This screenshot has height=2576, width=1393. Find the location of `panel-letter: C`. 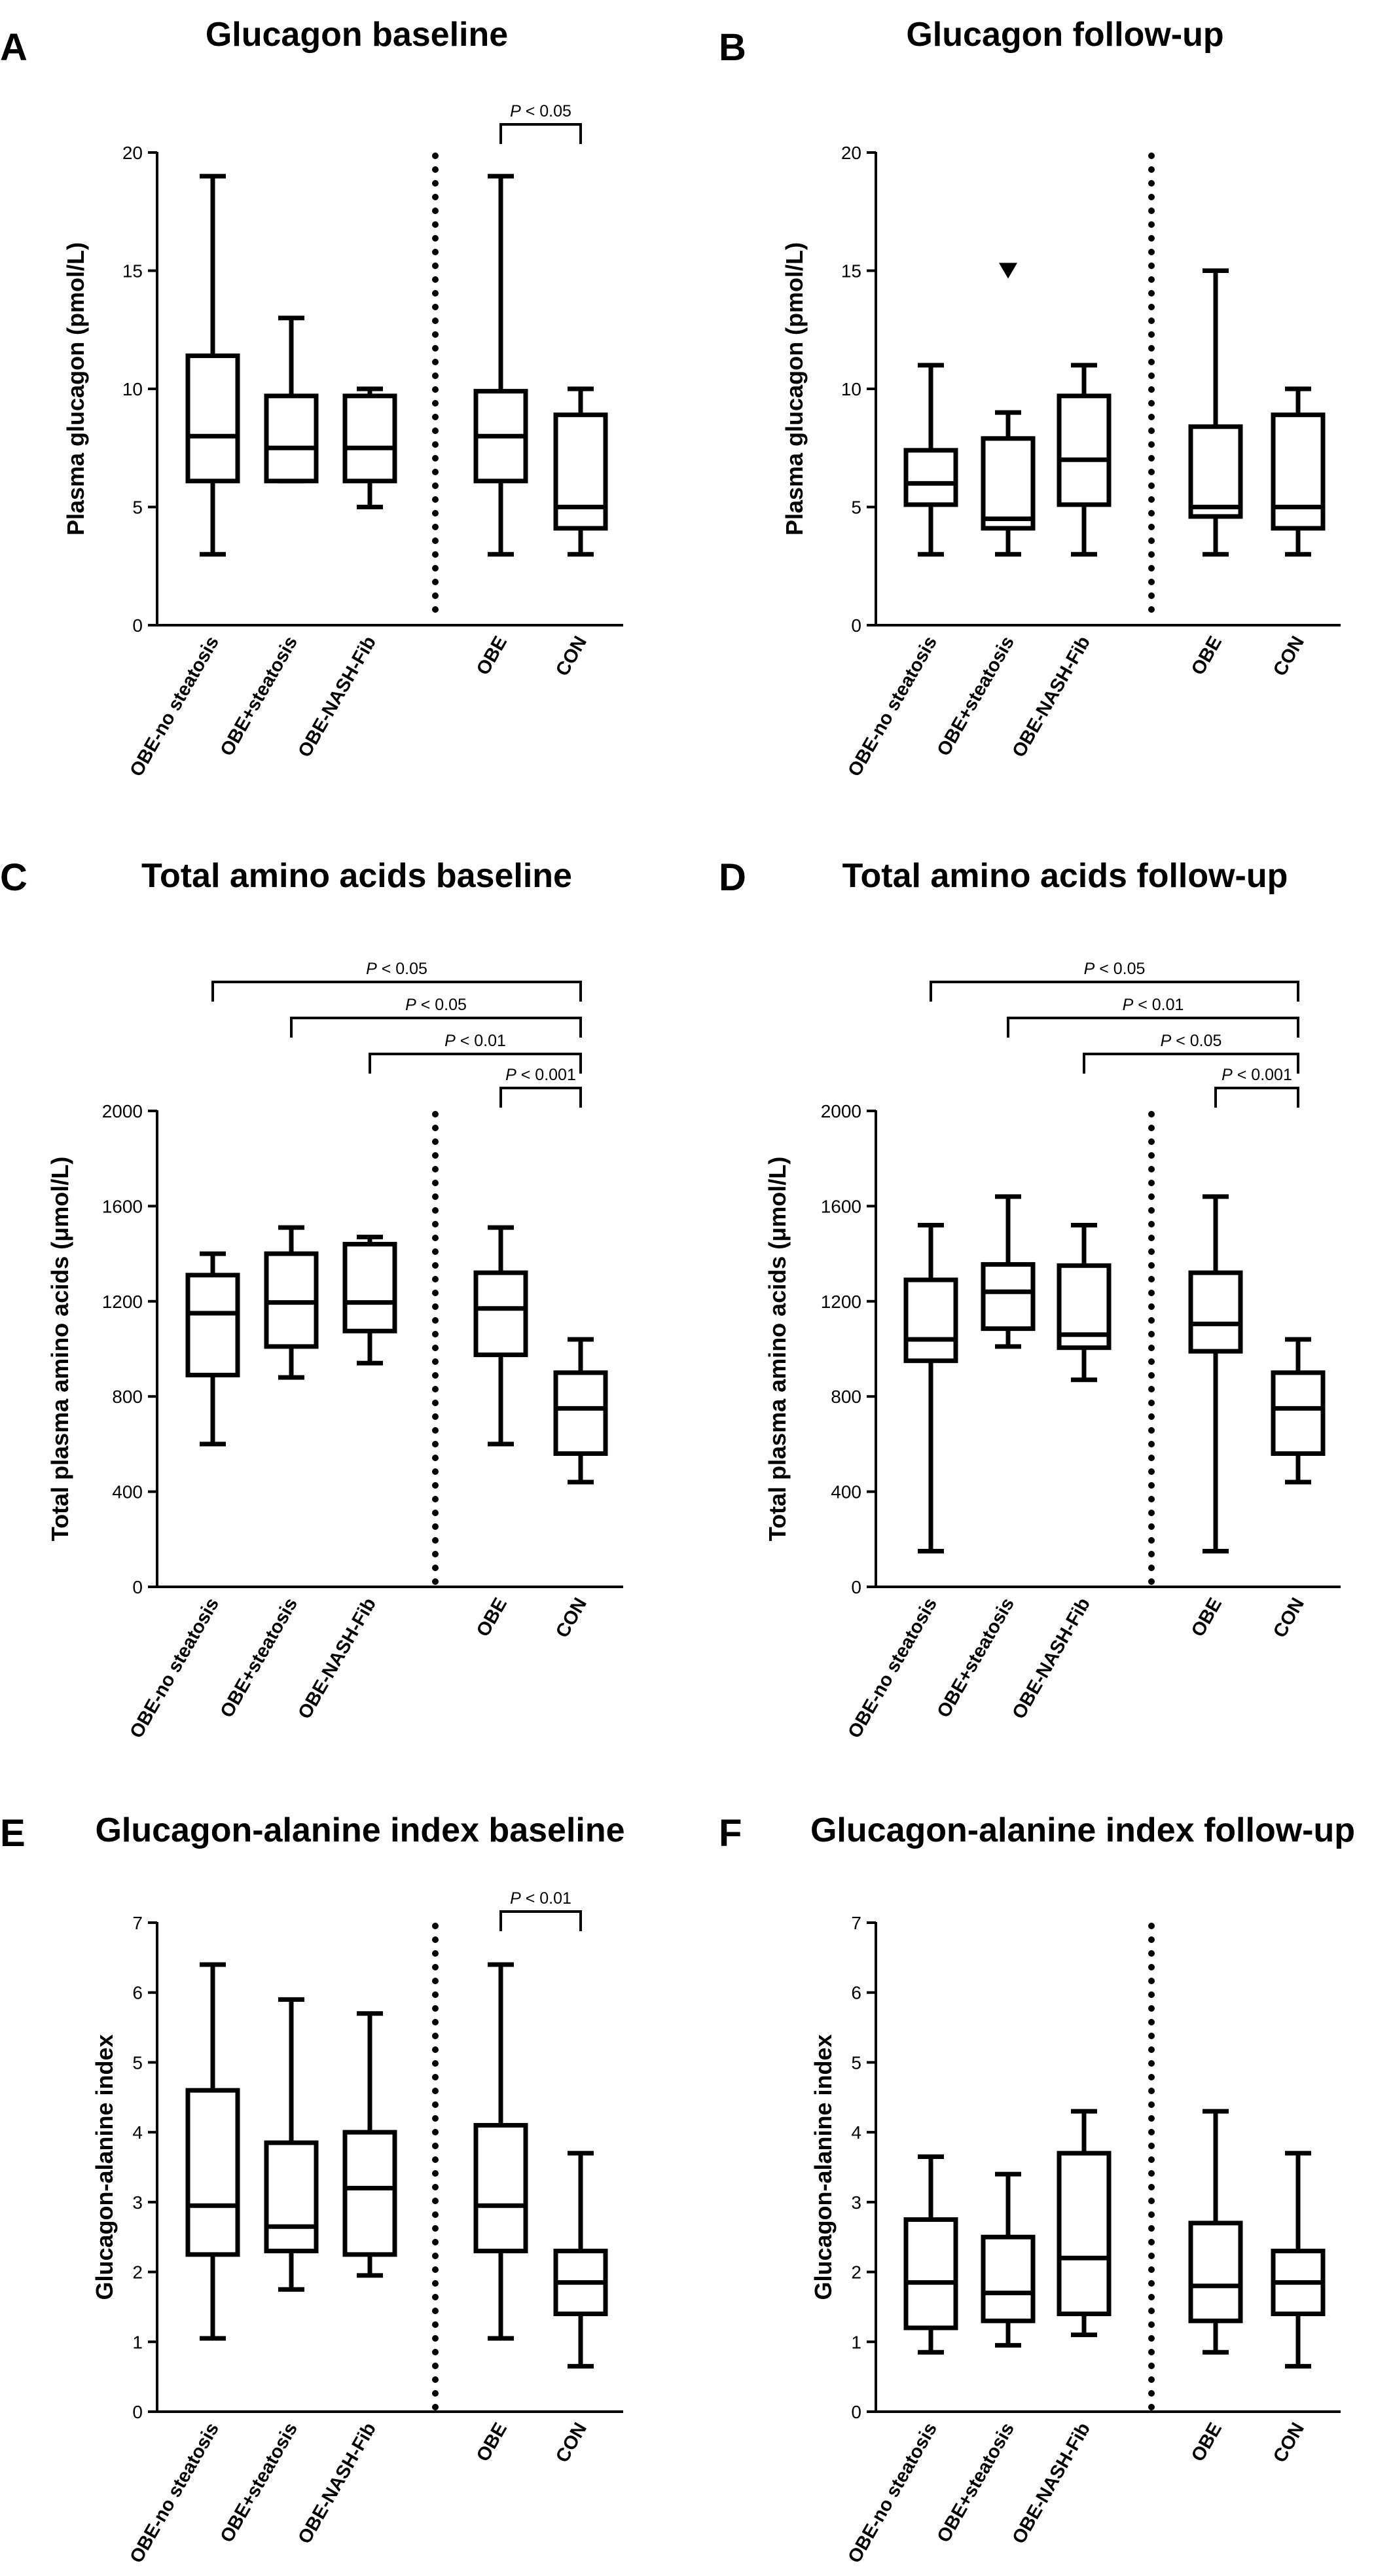

panel-letter: C is located at coordinates (13, 877).